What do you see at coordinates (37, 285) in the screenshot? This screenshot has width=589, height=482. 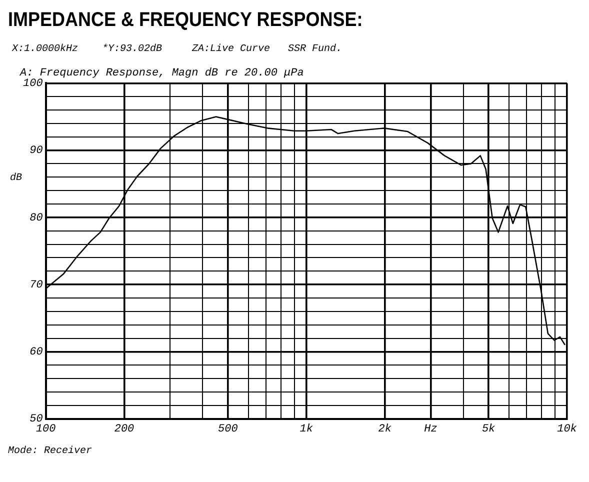 I see `y-tick-label: 70` at bounding box center [37, 285].